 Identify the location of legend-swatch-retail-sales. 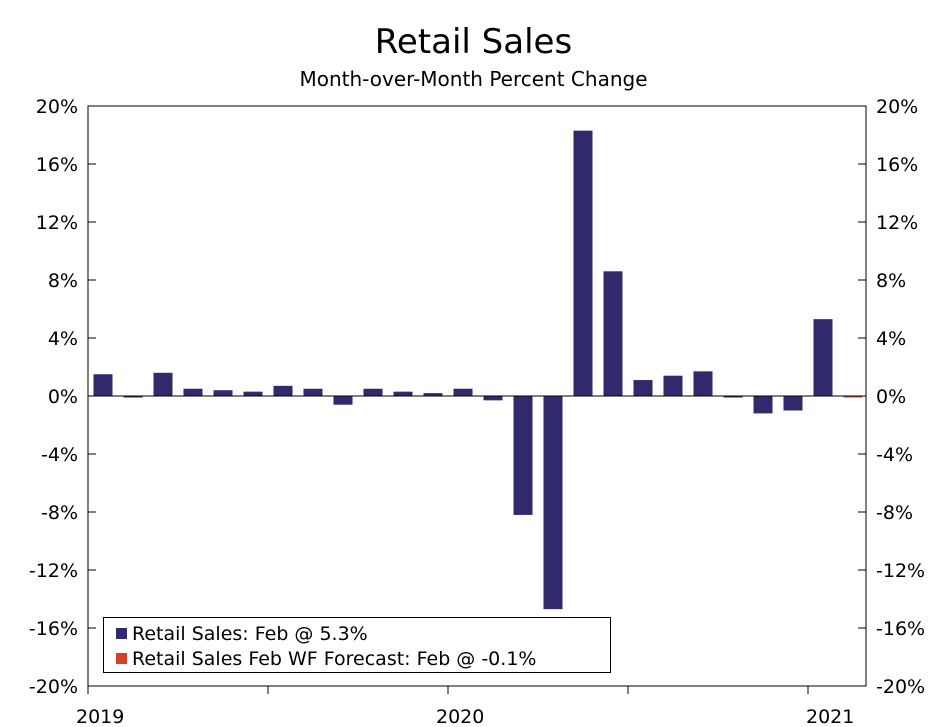
(121, 633).